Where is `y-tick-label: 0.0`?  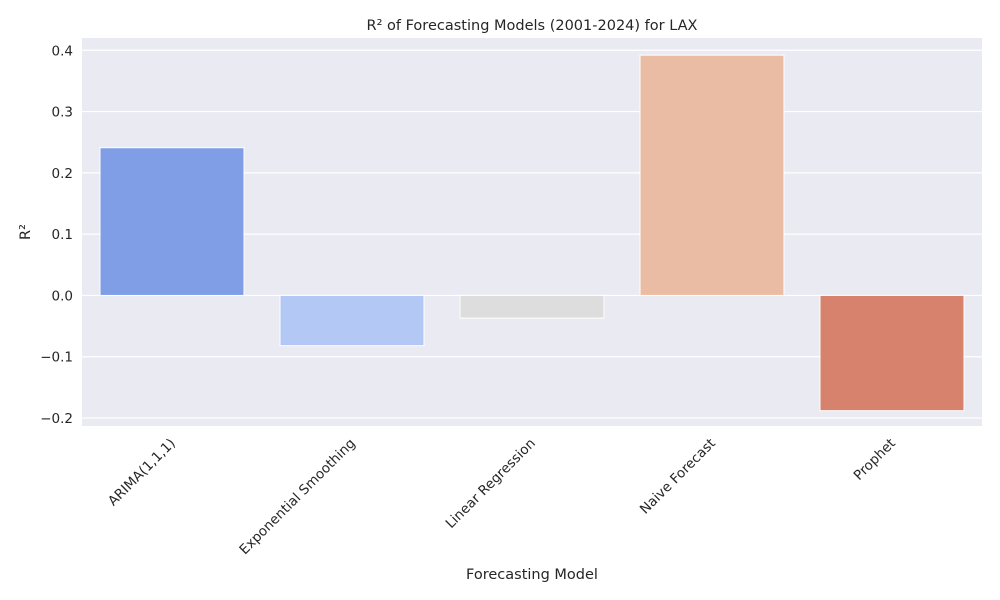 y-tick-label: 0.0 is located at coordinates (62, 296).